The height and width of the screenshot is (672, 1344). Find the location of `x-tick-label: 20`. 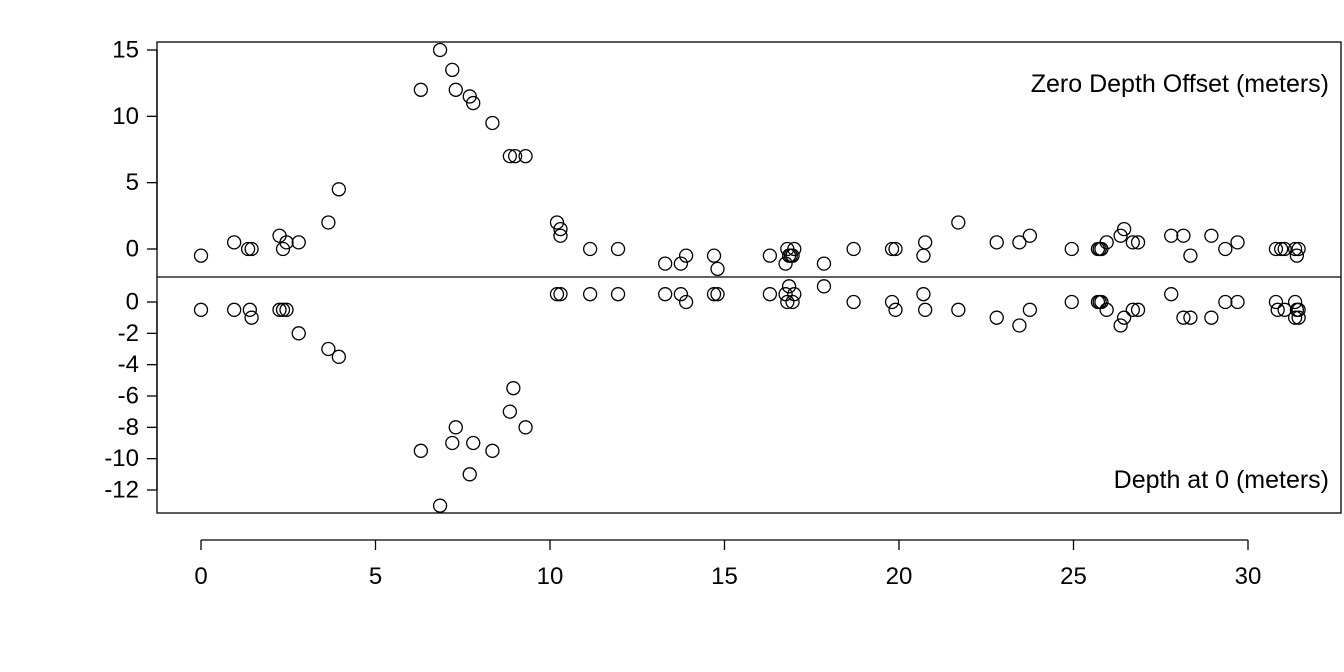

x-tick-label: 20 is located at coordinates (899, 576).